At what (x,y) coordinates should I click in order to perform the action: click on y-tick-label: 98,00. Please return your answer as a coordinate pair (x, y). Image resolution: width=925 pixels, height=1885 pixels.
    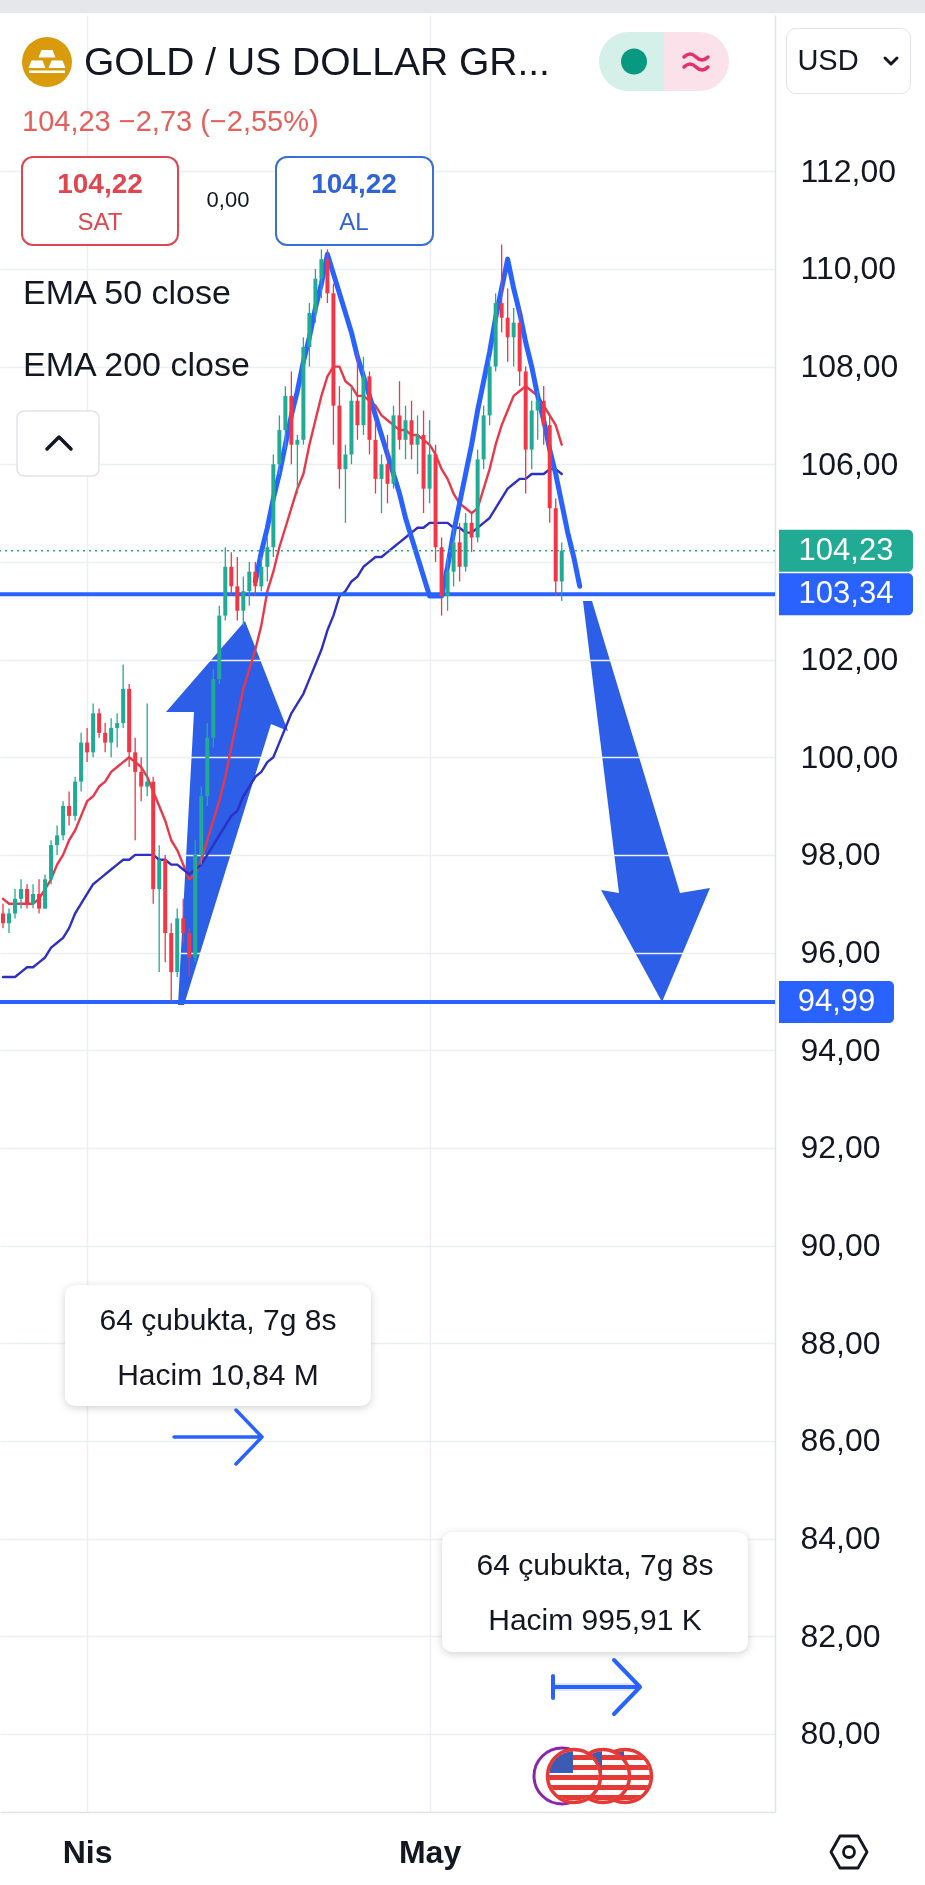
    Looking at the image, I should click on (840, 854).